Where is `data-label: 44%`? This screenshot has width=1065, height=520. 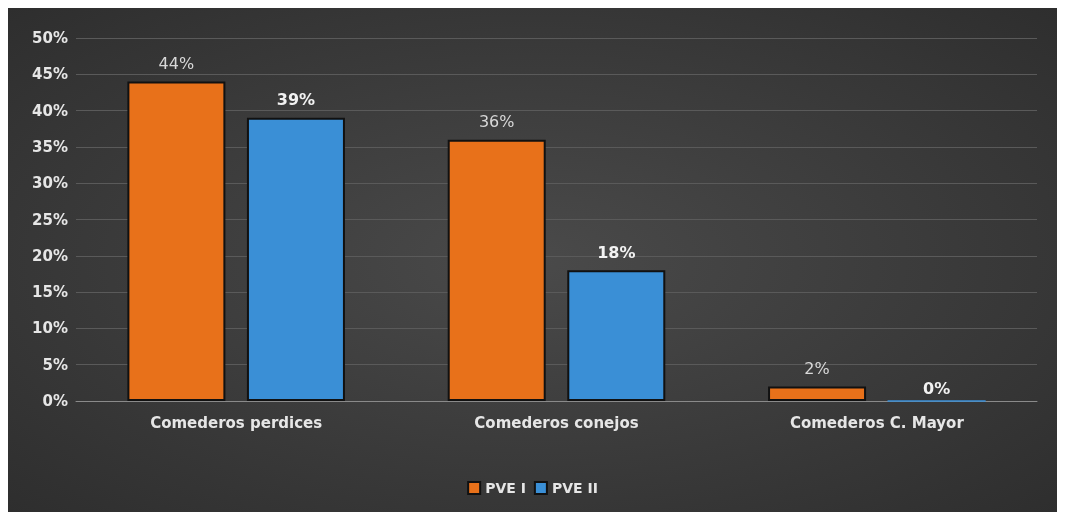
data-label: 44% is located at coordinates (176, 64).